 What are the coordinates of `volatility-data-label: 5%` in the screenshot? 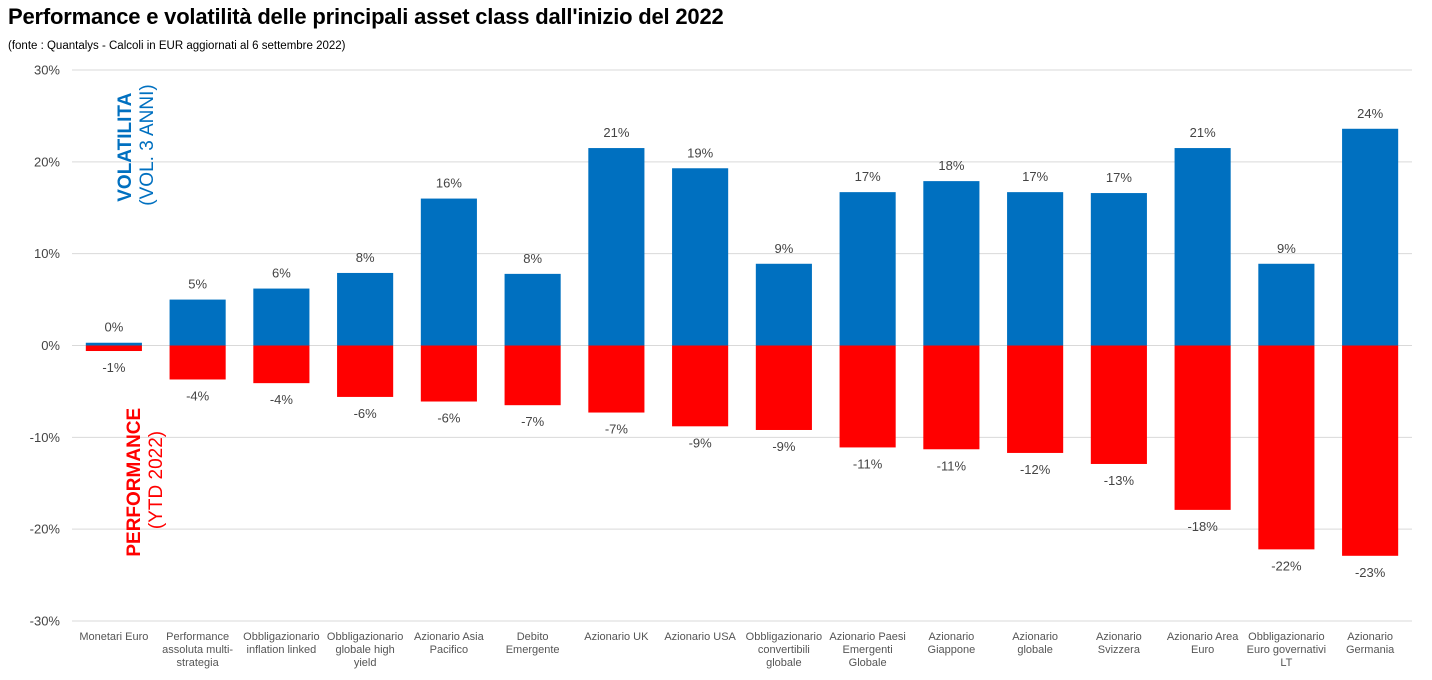 It's located at (197, 284).